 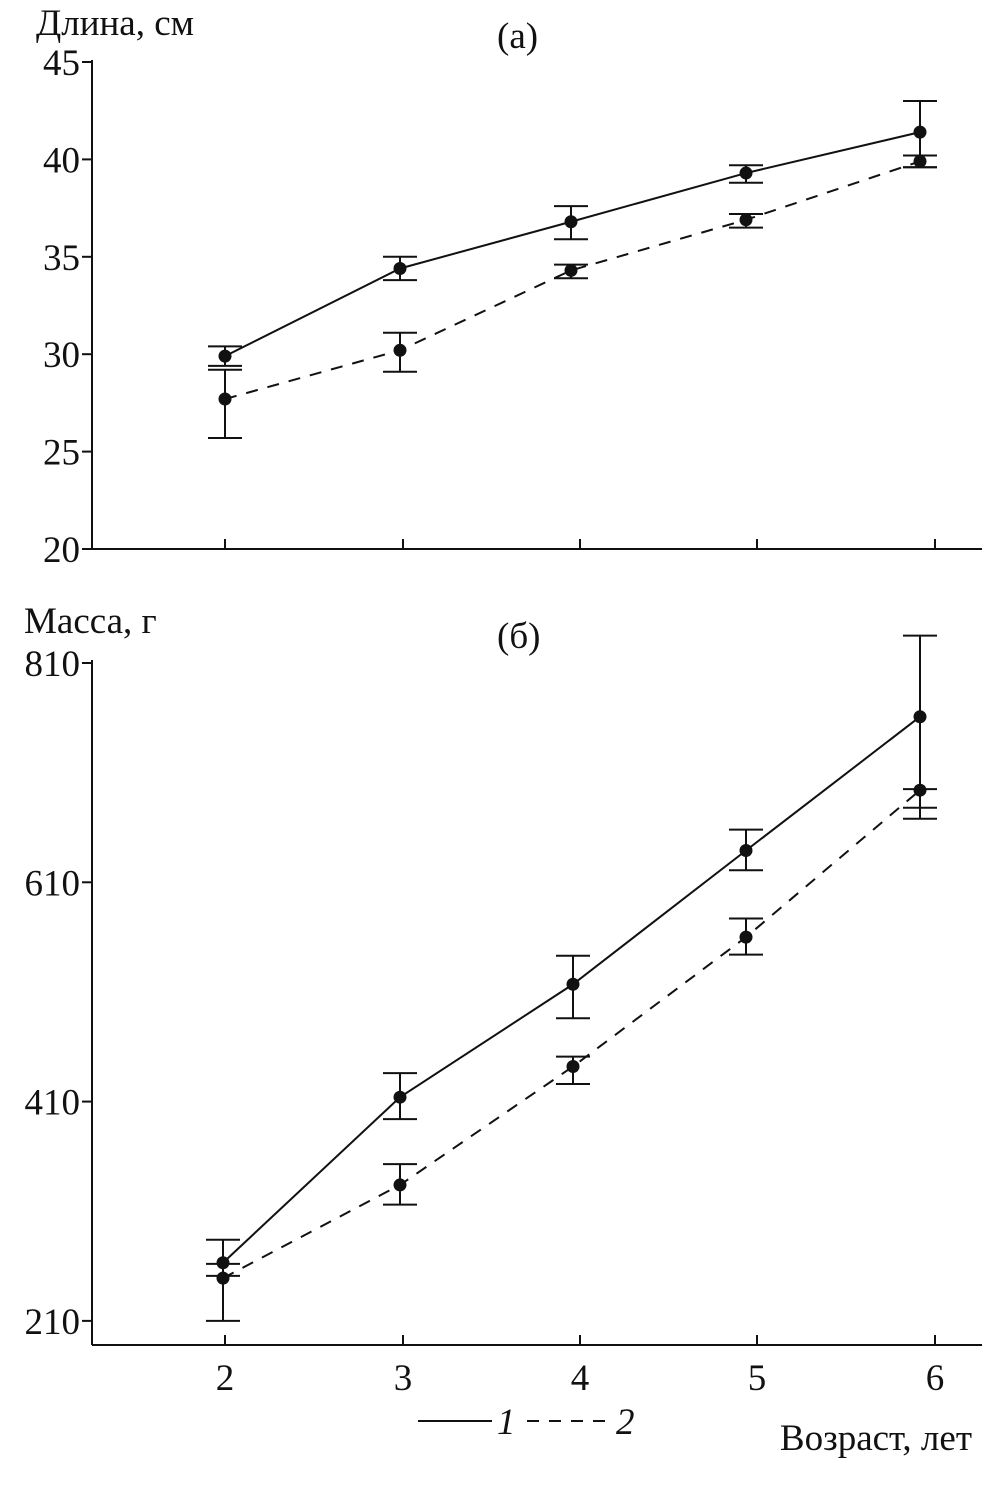 What do you see at coordinates (53, 1322) in the screenshot?
I see `y-tick-label: 210` at bounding box center [53, 1322].